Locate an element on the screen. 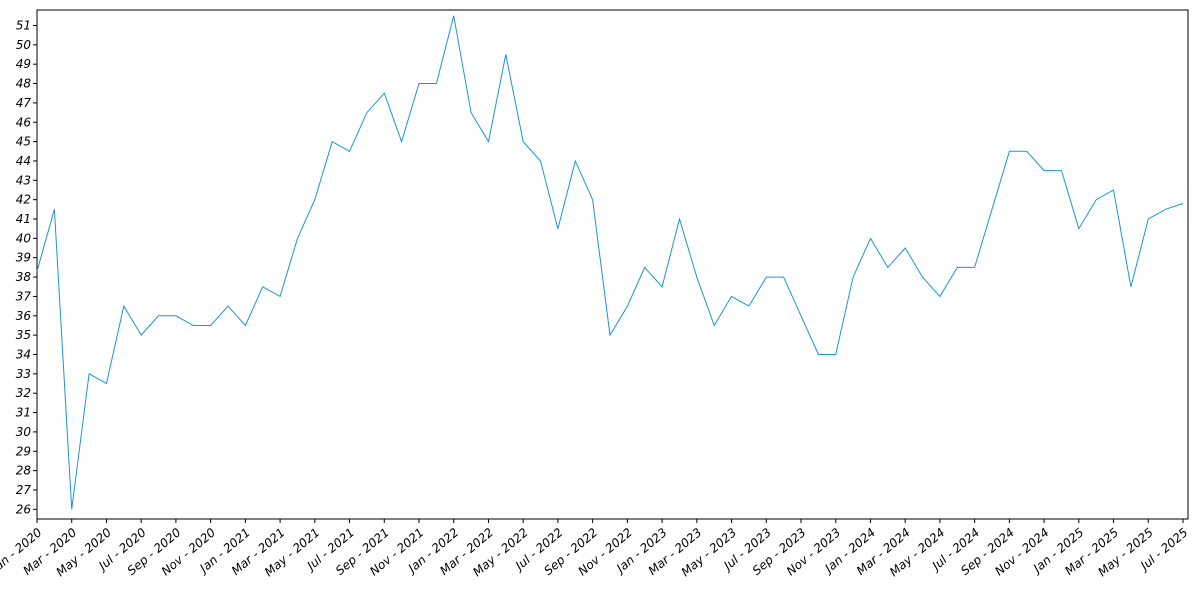  y-tick-label: 36 is located at coordinates (24, 316).